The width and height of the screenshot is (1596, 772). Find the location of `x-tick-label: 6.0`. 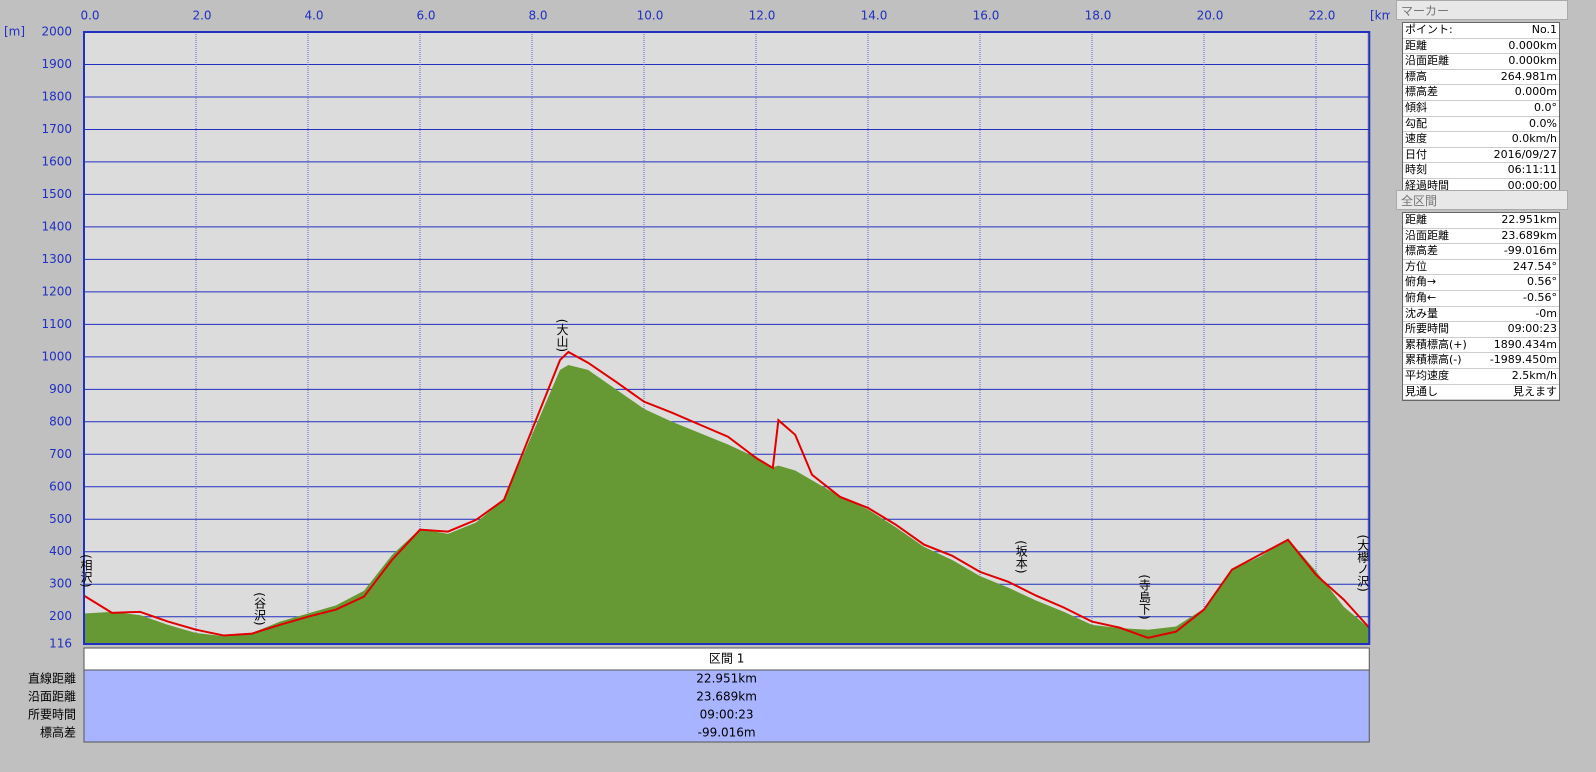

x-tick-label: 6.0 is located at coordinates (425, 16).